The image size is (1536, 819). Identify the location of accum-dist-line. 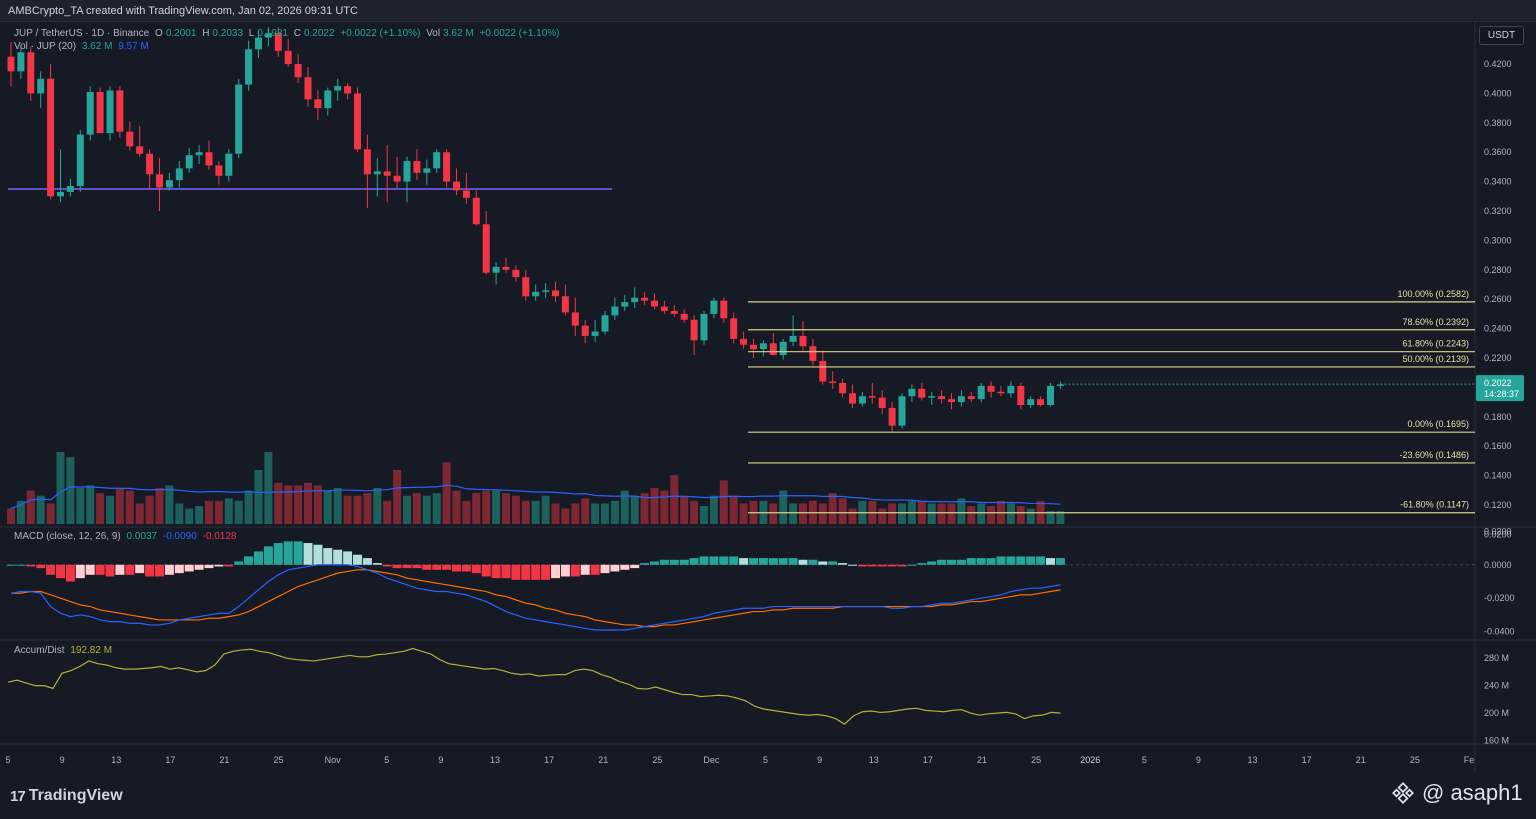
(534, 686).